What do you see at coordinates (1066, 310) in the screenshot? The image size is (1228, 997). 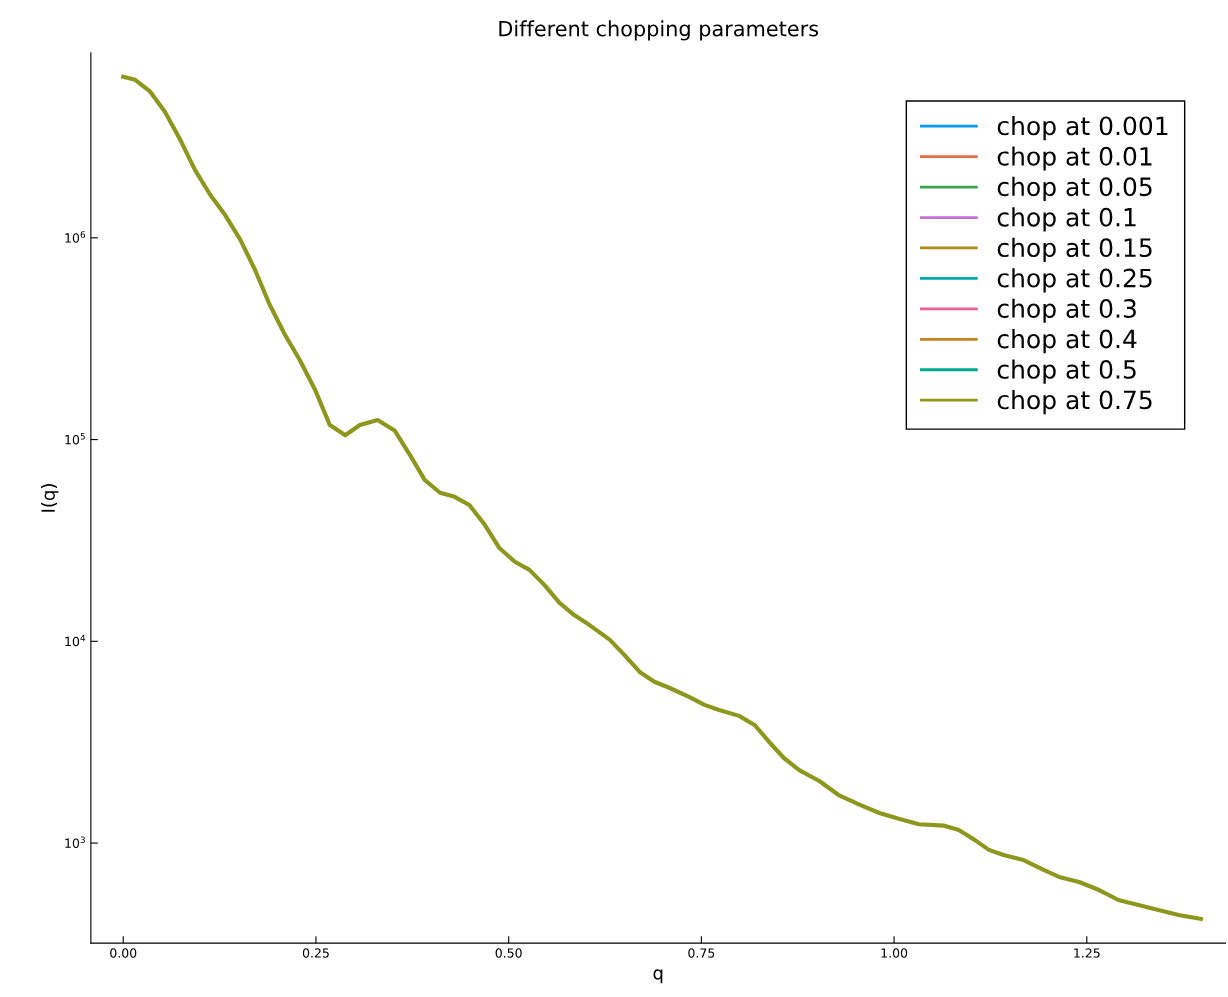 I see `legend-label: chop at 0.3` at bounding box center [1066, 310].